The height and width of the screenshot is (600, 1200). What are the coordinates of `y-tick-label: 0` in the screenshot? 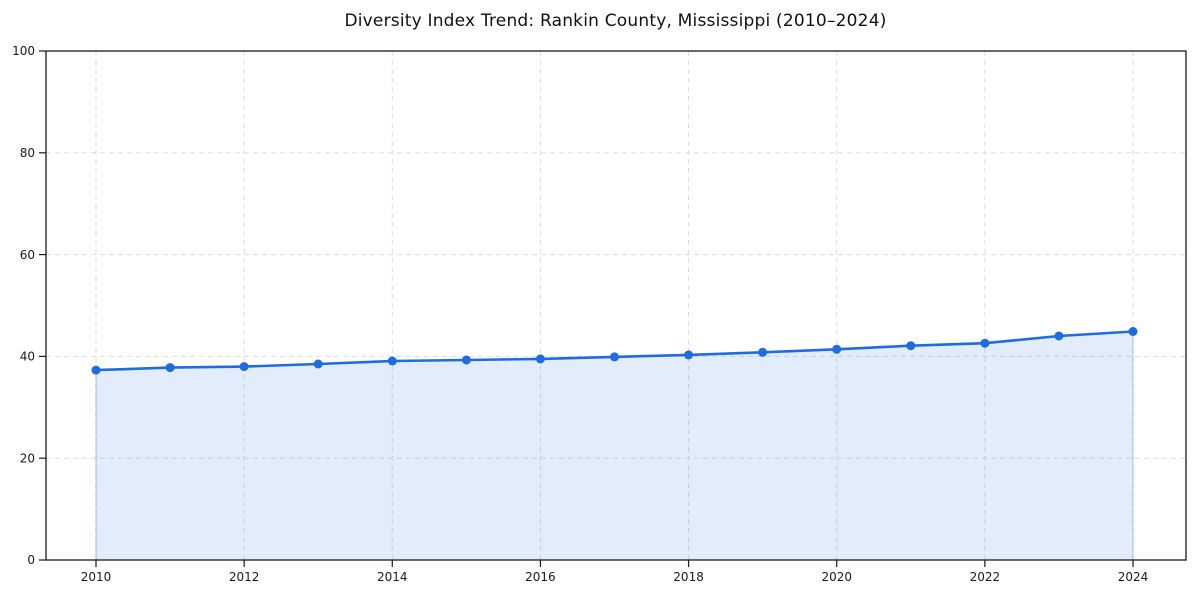 It's located at (31, 560).